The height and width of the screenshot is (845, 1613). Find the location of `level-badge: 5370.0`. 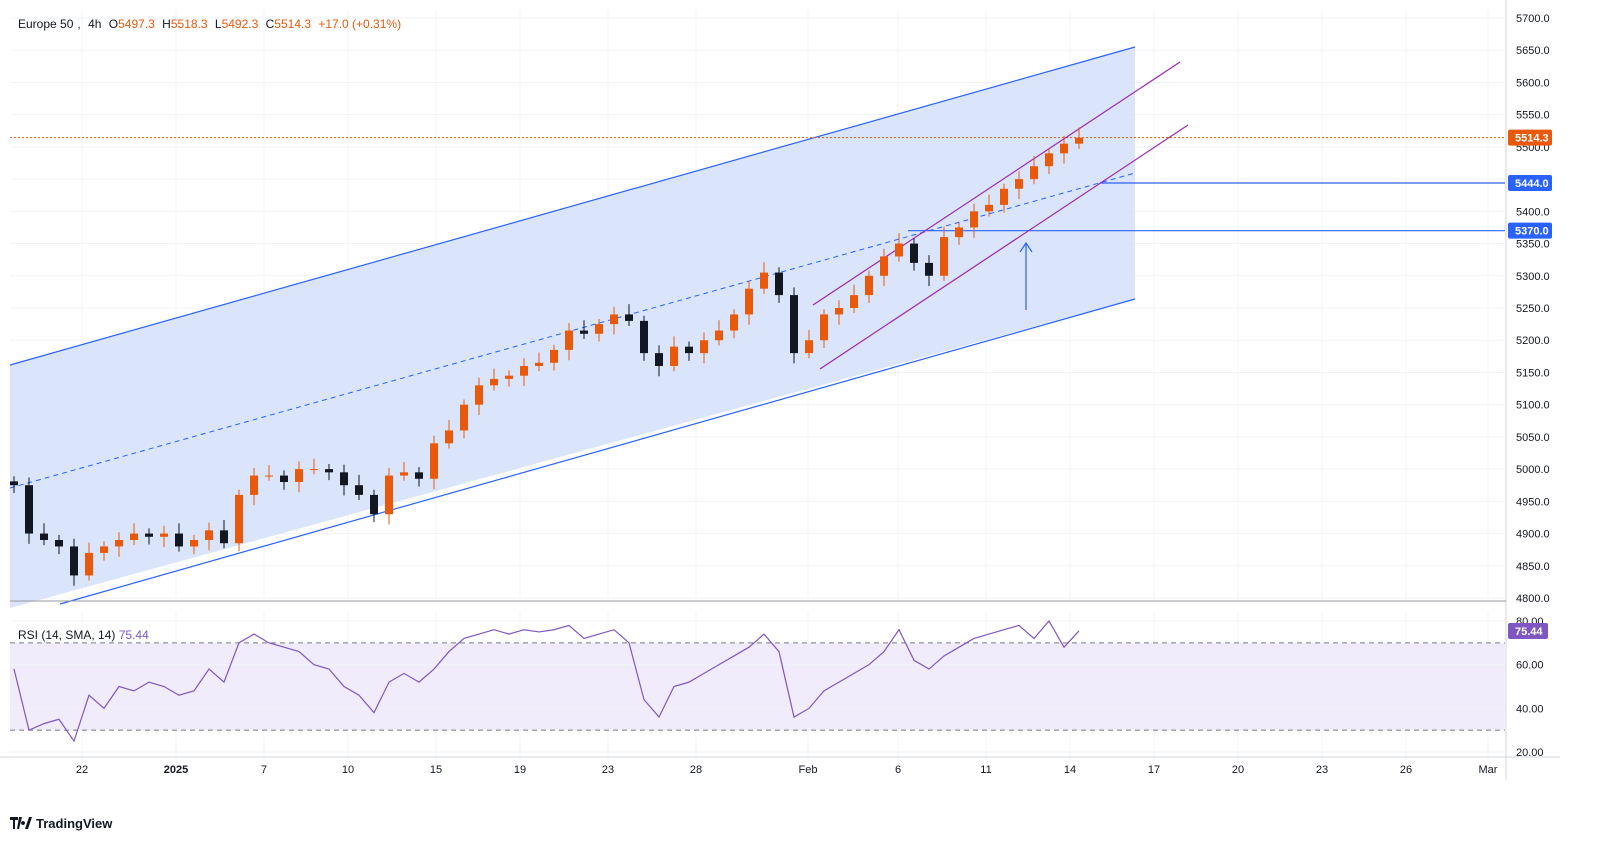

level-badge: 5370.0 is located at coordinates (1530, 230).